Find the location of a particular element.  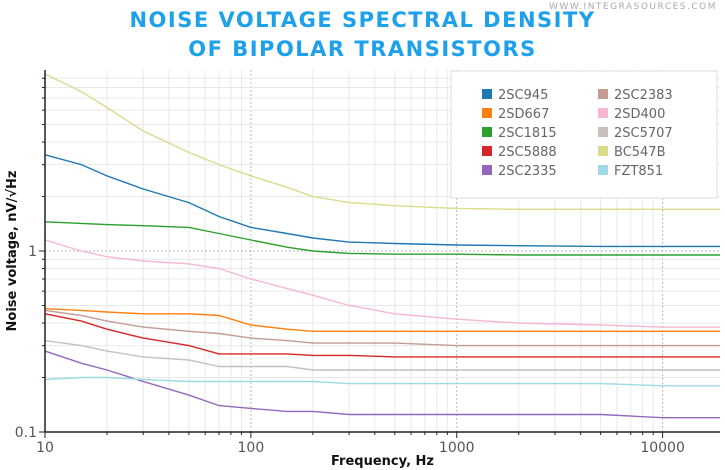

series-line-2sd667 is located at coordinates (382, 320).